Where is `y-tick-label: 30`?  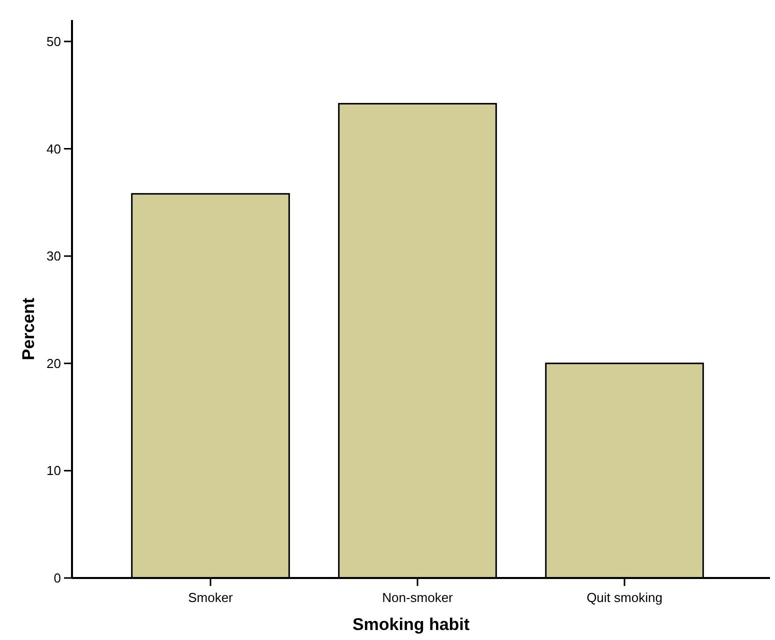 y-tick-label: 30 is located at coordinates (53, 256).